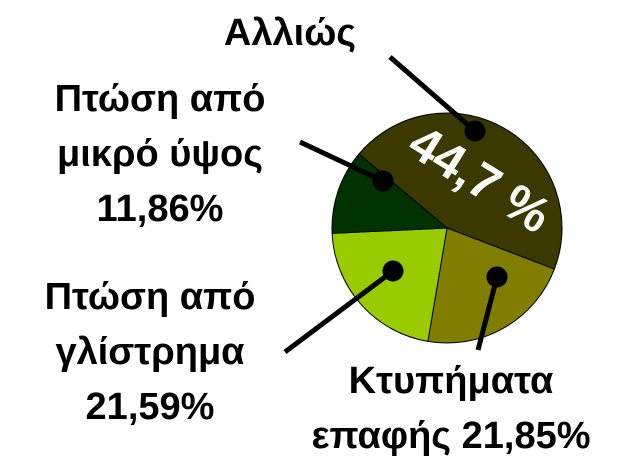 This screenshot has height=464, width=629. Describe the element at coordinates (160, 209) in the screenshot. I see `value-label: 11,86%` at that location.